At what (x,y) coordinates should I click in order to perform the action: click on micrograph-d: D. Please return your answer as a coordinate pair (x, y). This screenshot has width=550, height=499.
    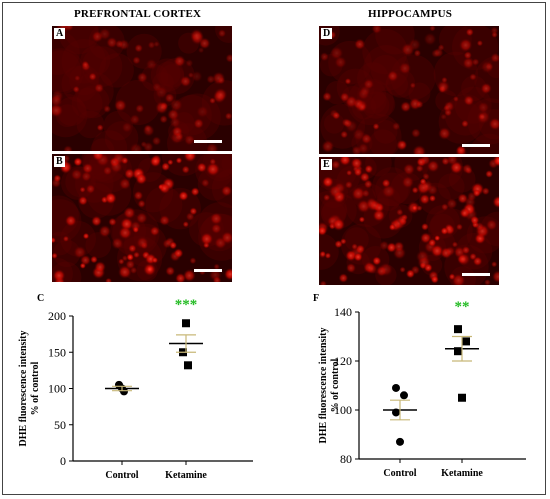
    Looking at the image, I should click on (409, 90).